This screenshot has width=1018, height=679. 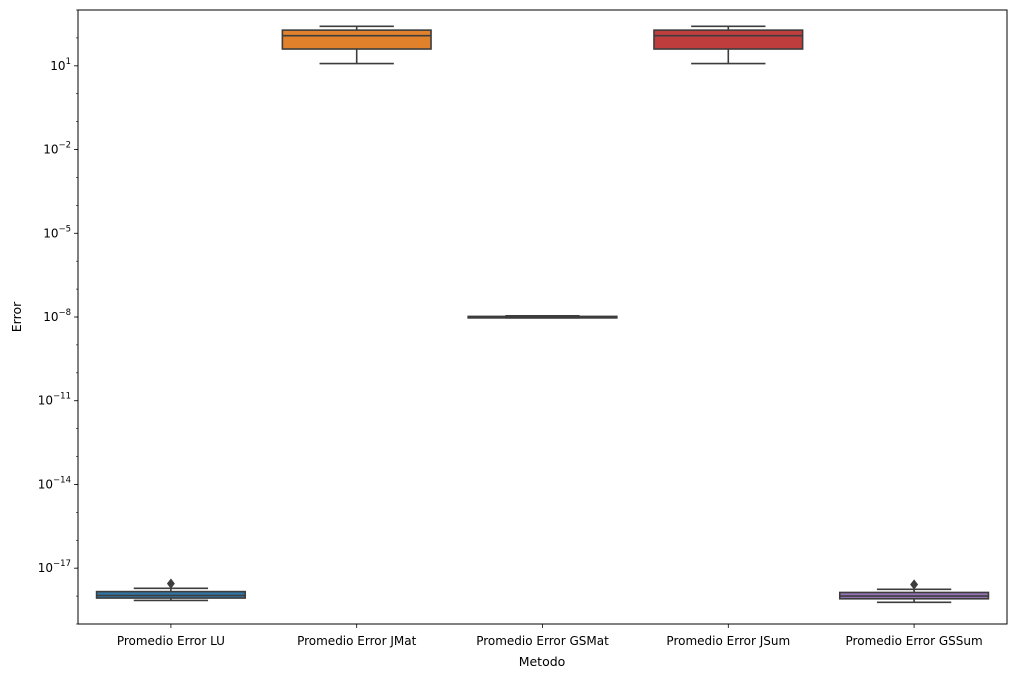 What do you see at coordinates (57, 149) in the screenshot?
I see `y-tick-label: 10⁻²` at bounding box center [57, 149].